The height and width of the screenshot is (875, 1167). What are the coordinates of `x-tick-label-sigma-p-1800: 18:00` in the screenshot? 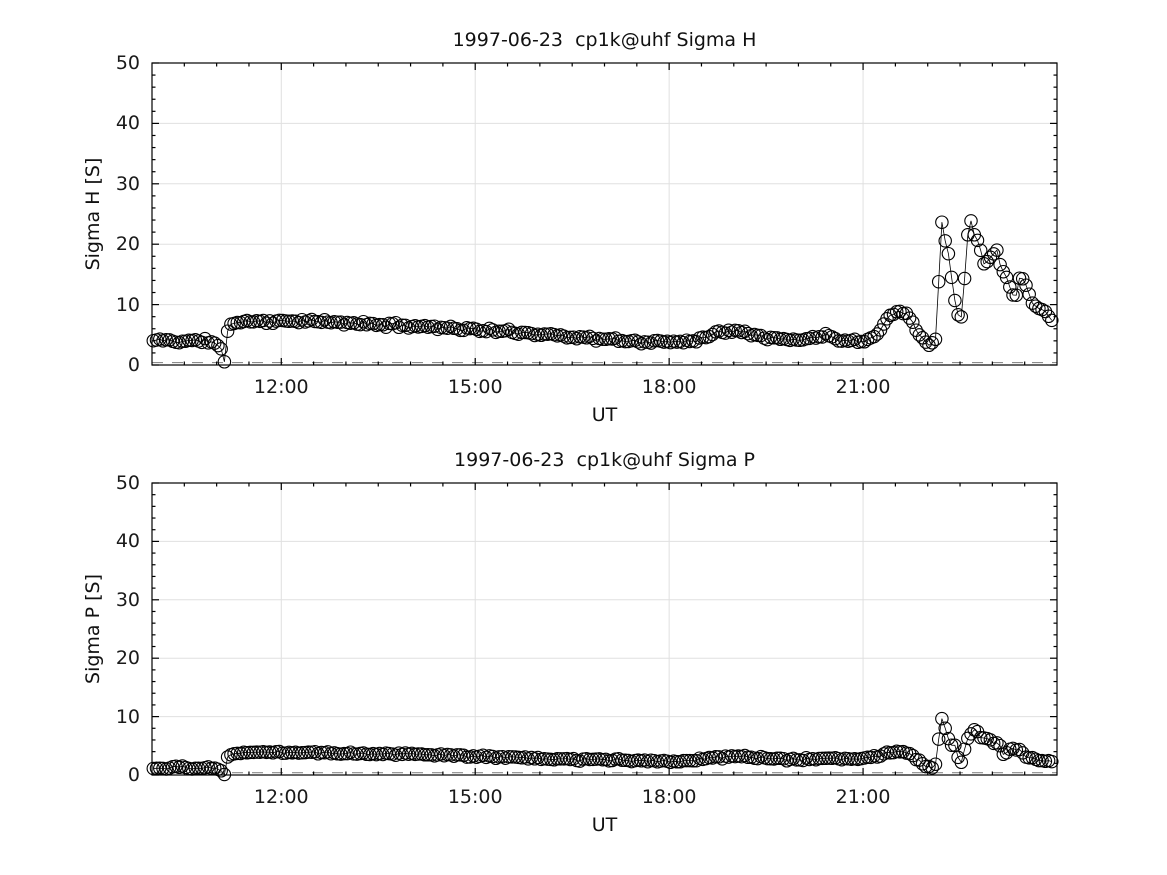 It's located at (669, 797).